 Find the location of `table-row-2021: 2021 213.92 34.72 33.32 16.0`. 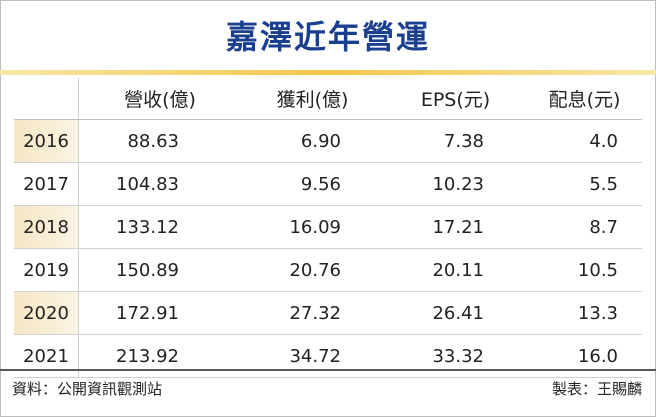

table-row-2021: 2021 213.92 34.72 33.32 16.0 is located at coordinates (328, 356).